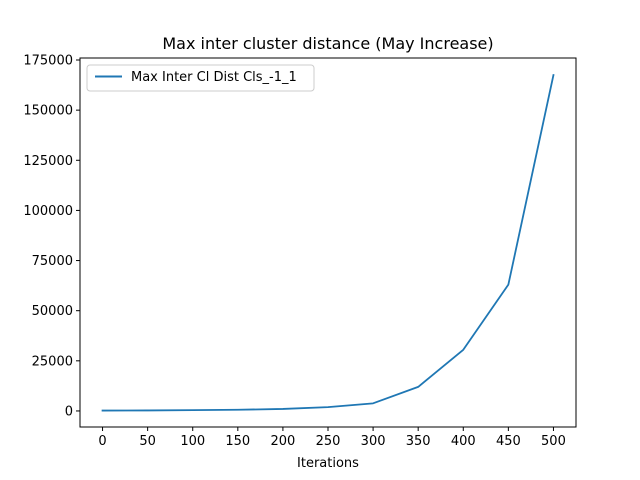 This screenshot has height=480, width=640. I want to click on y-tick-label: 150000, so click(48, 111).